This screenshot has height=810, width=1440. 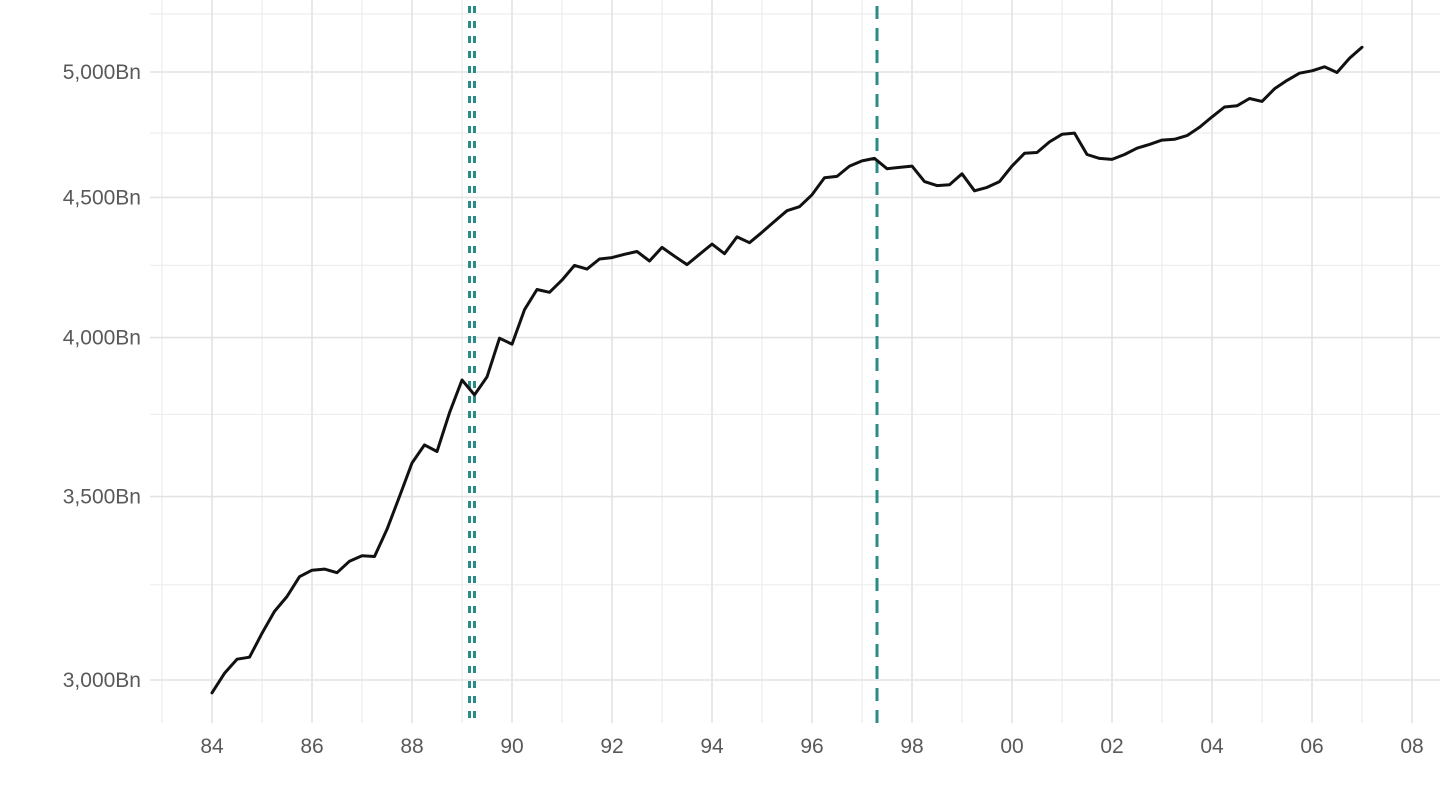 I want to click on x-tick-label: 94, so click(x=712, y=746).